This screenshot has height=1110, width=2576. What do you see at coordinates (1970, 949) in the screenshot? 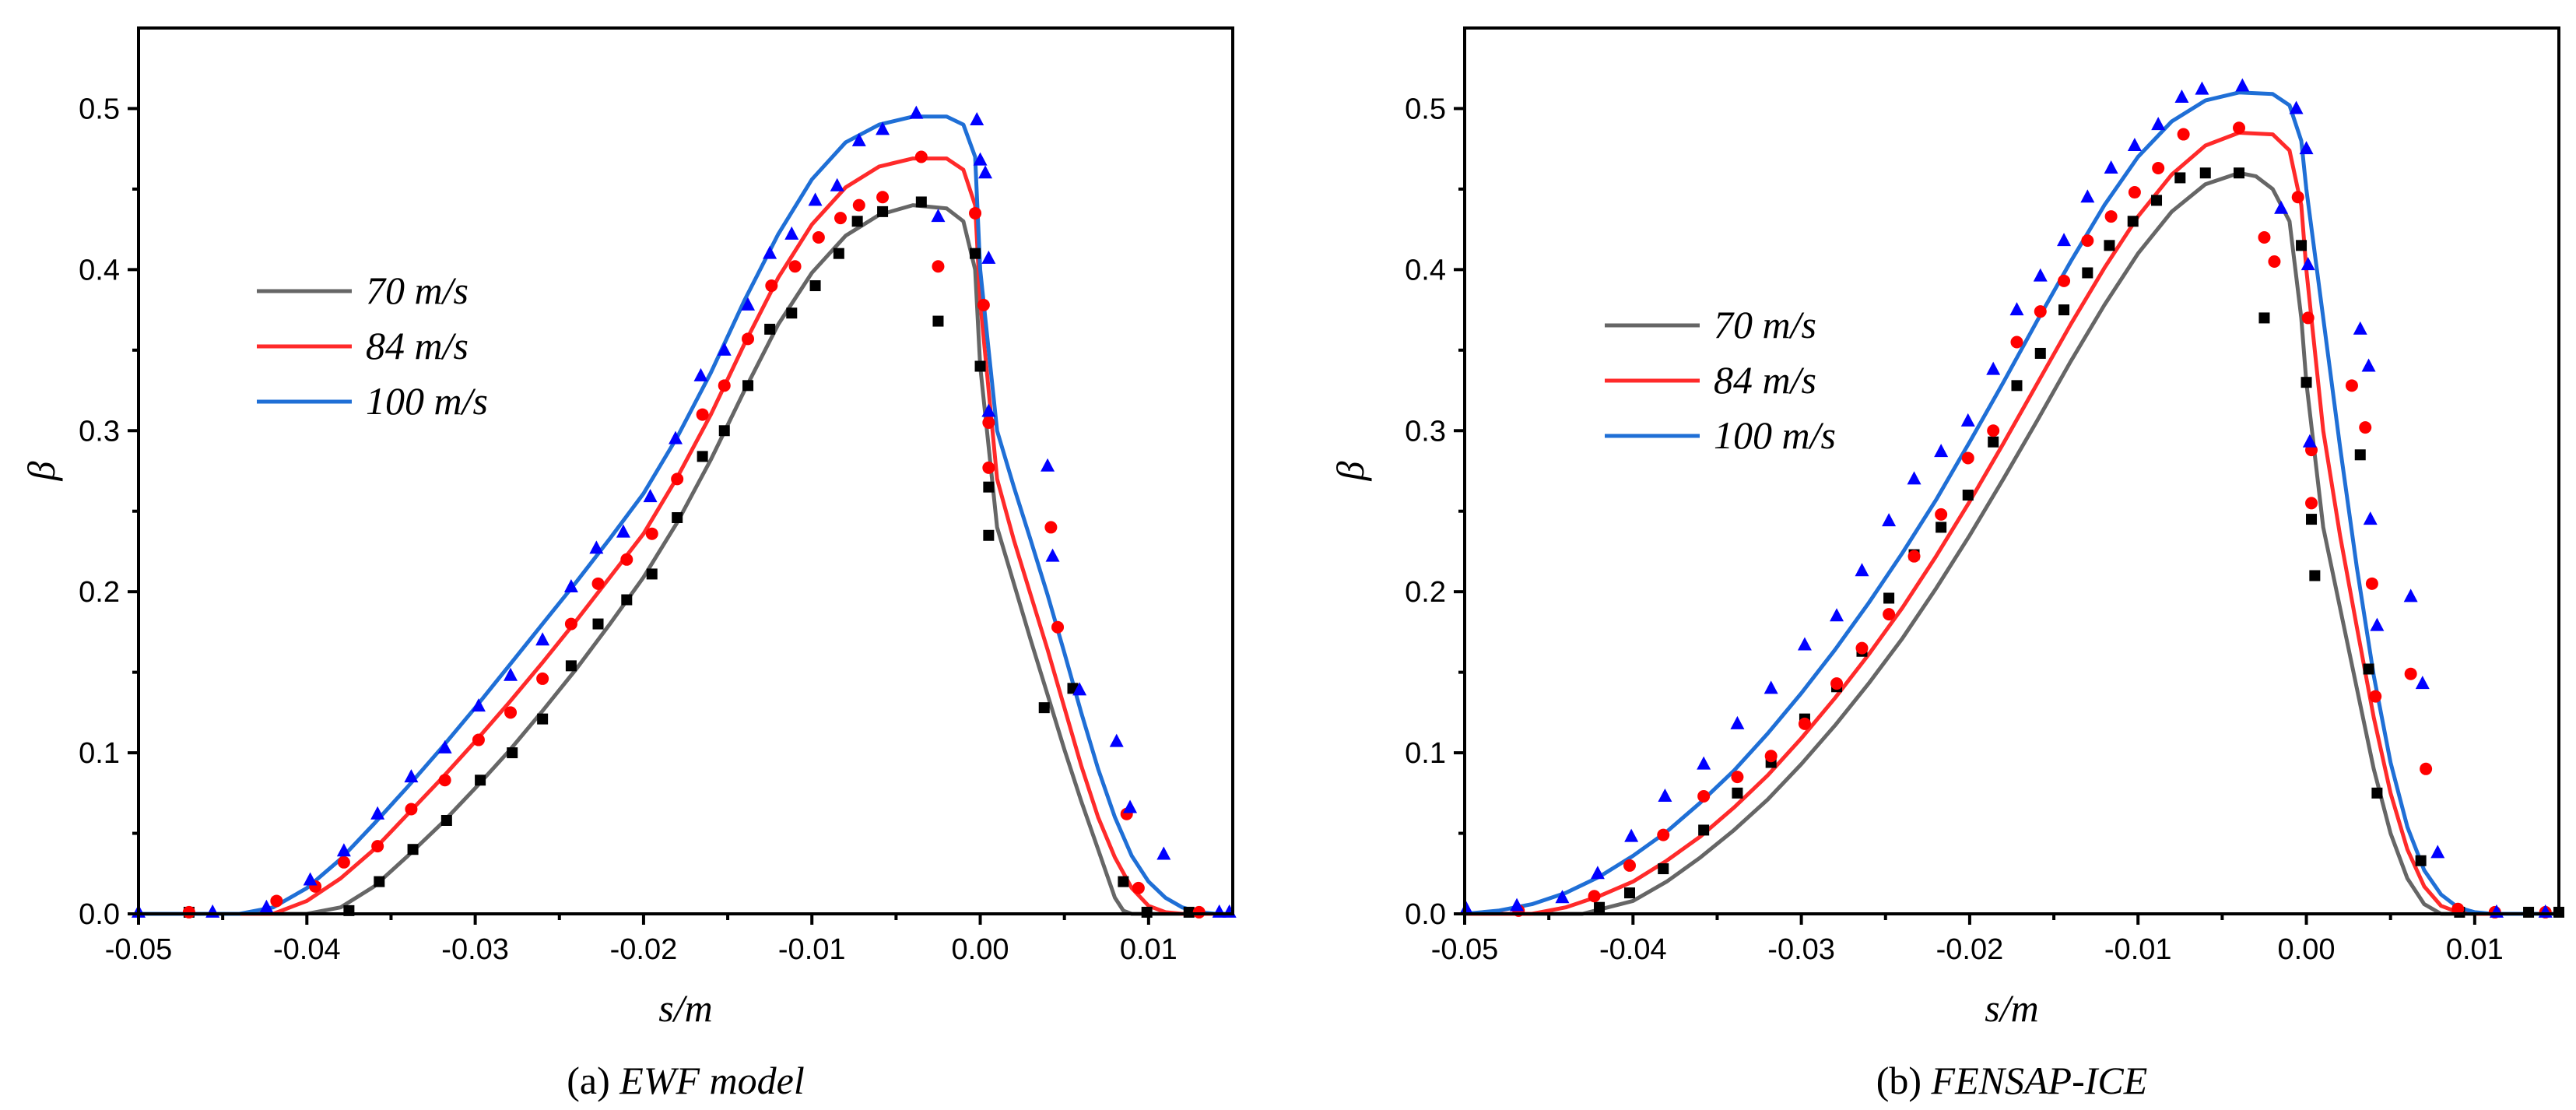
I see `panel-b-x-tick-label: -0.02` at bounding box center [1970, 949].